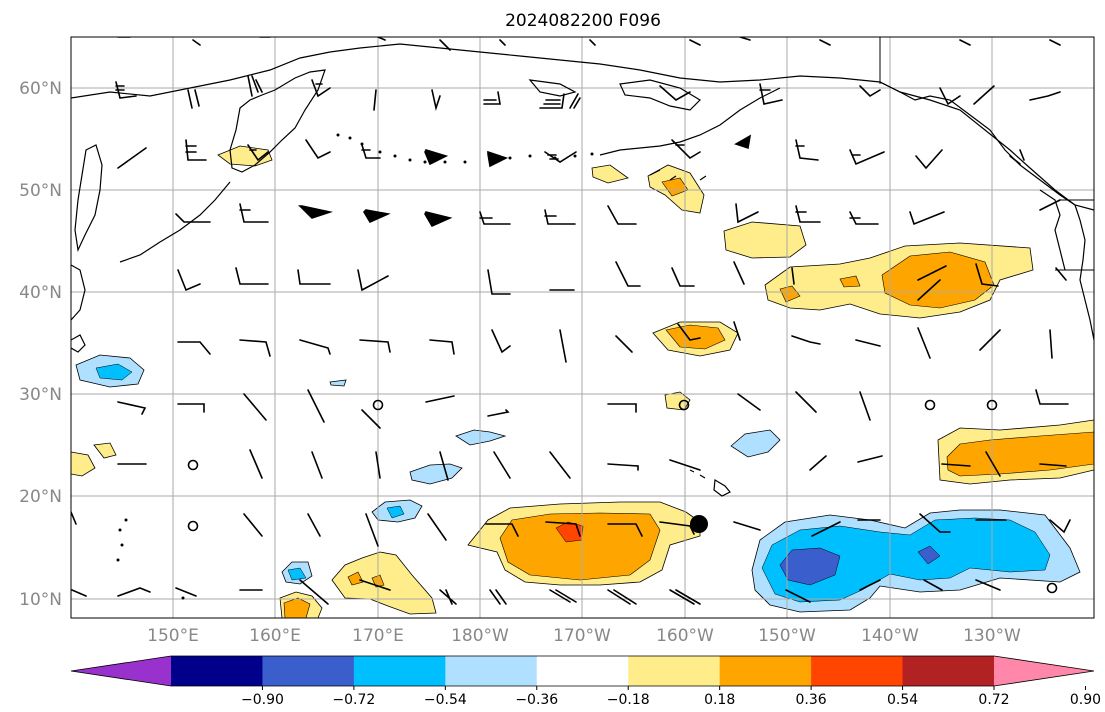  What do you see at coordinates (40, 191) in the screenshot?
I see `lat-label-50n: 50°N` at bounding box center [40, 191].